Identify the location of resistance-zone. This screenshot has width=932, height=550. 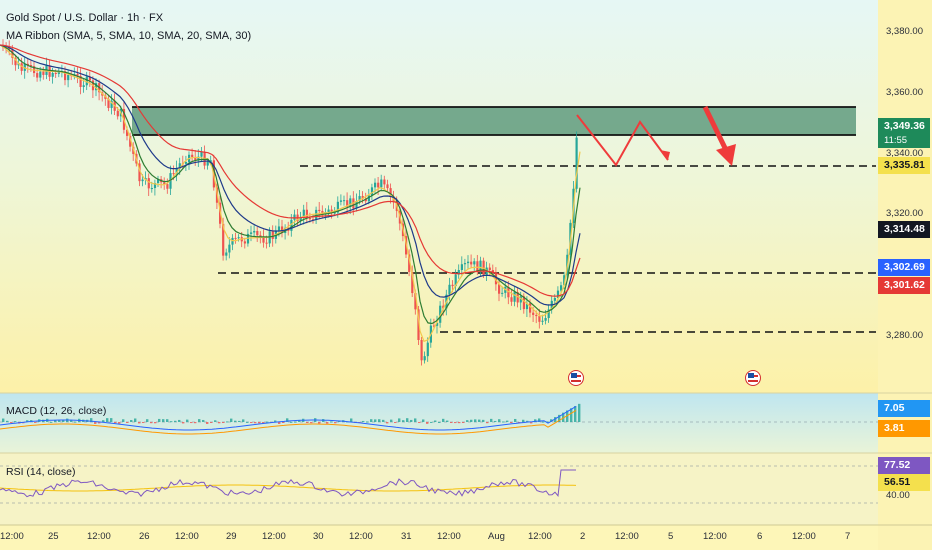
(494, 121).